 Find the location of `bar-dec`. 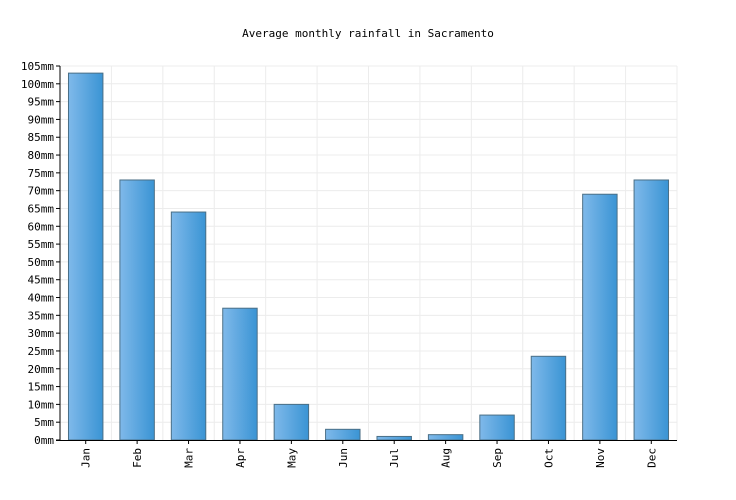

bar-dec is located at coordinates (651, 310).